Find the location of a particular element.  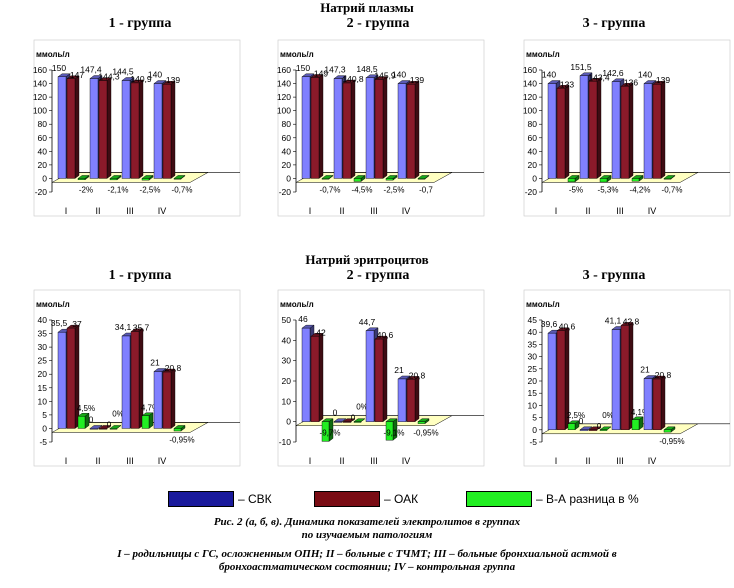

bar-oak-I is located at coordinates (317, 377).